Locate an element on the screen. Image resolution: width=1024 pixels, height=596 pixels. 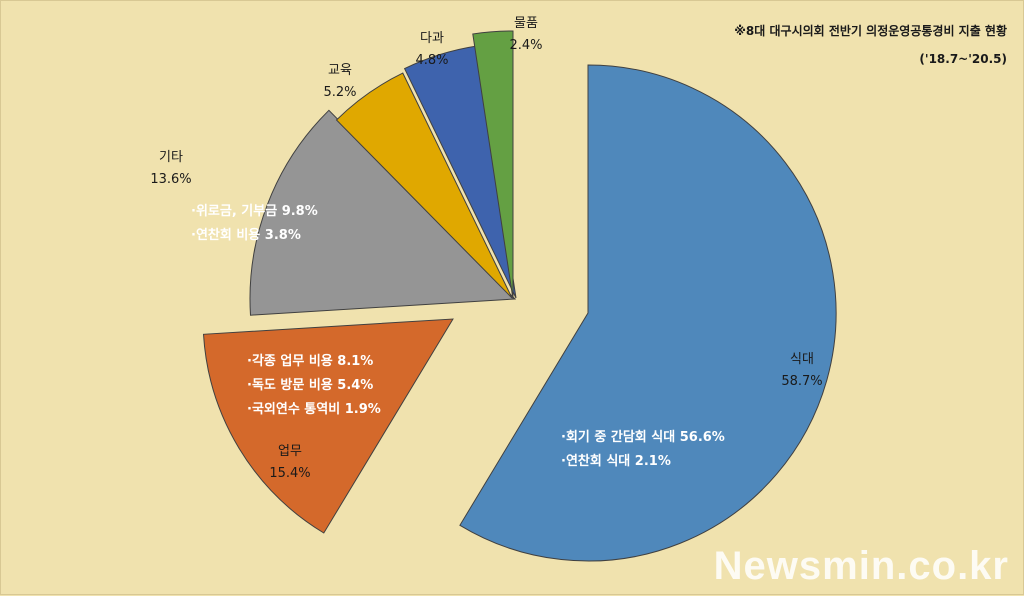
slice-detail: ·회기 중 간담회 식대 56.6% is located at coordinates (643, 437).